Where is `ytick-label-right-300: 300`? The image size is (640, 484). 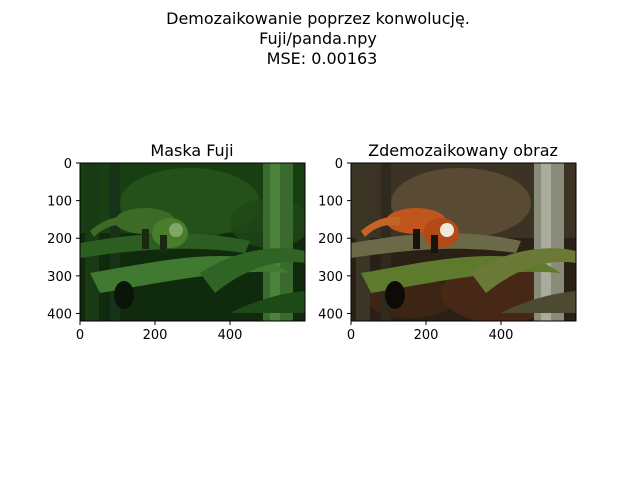
ytick-label-right-300: 300 is located at coordinates (330, 277).